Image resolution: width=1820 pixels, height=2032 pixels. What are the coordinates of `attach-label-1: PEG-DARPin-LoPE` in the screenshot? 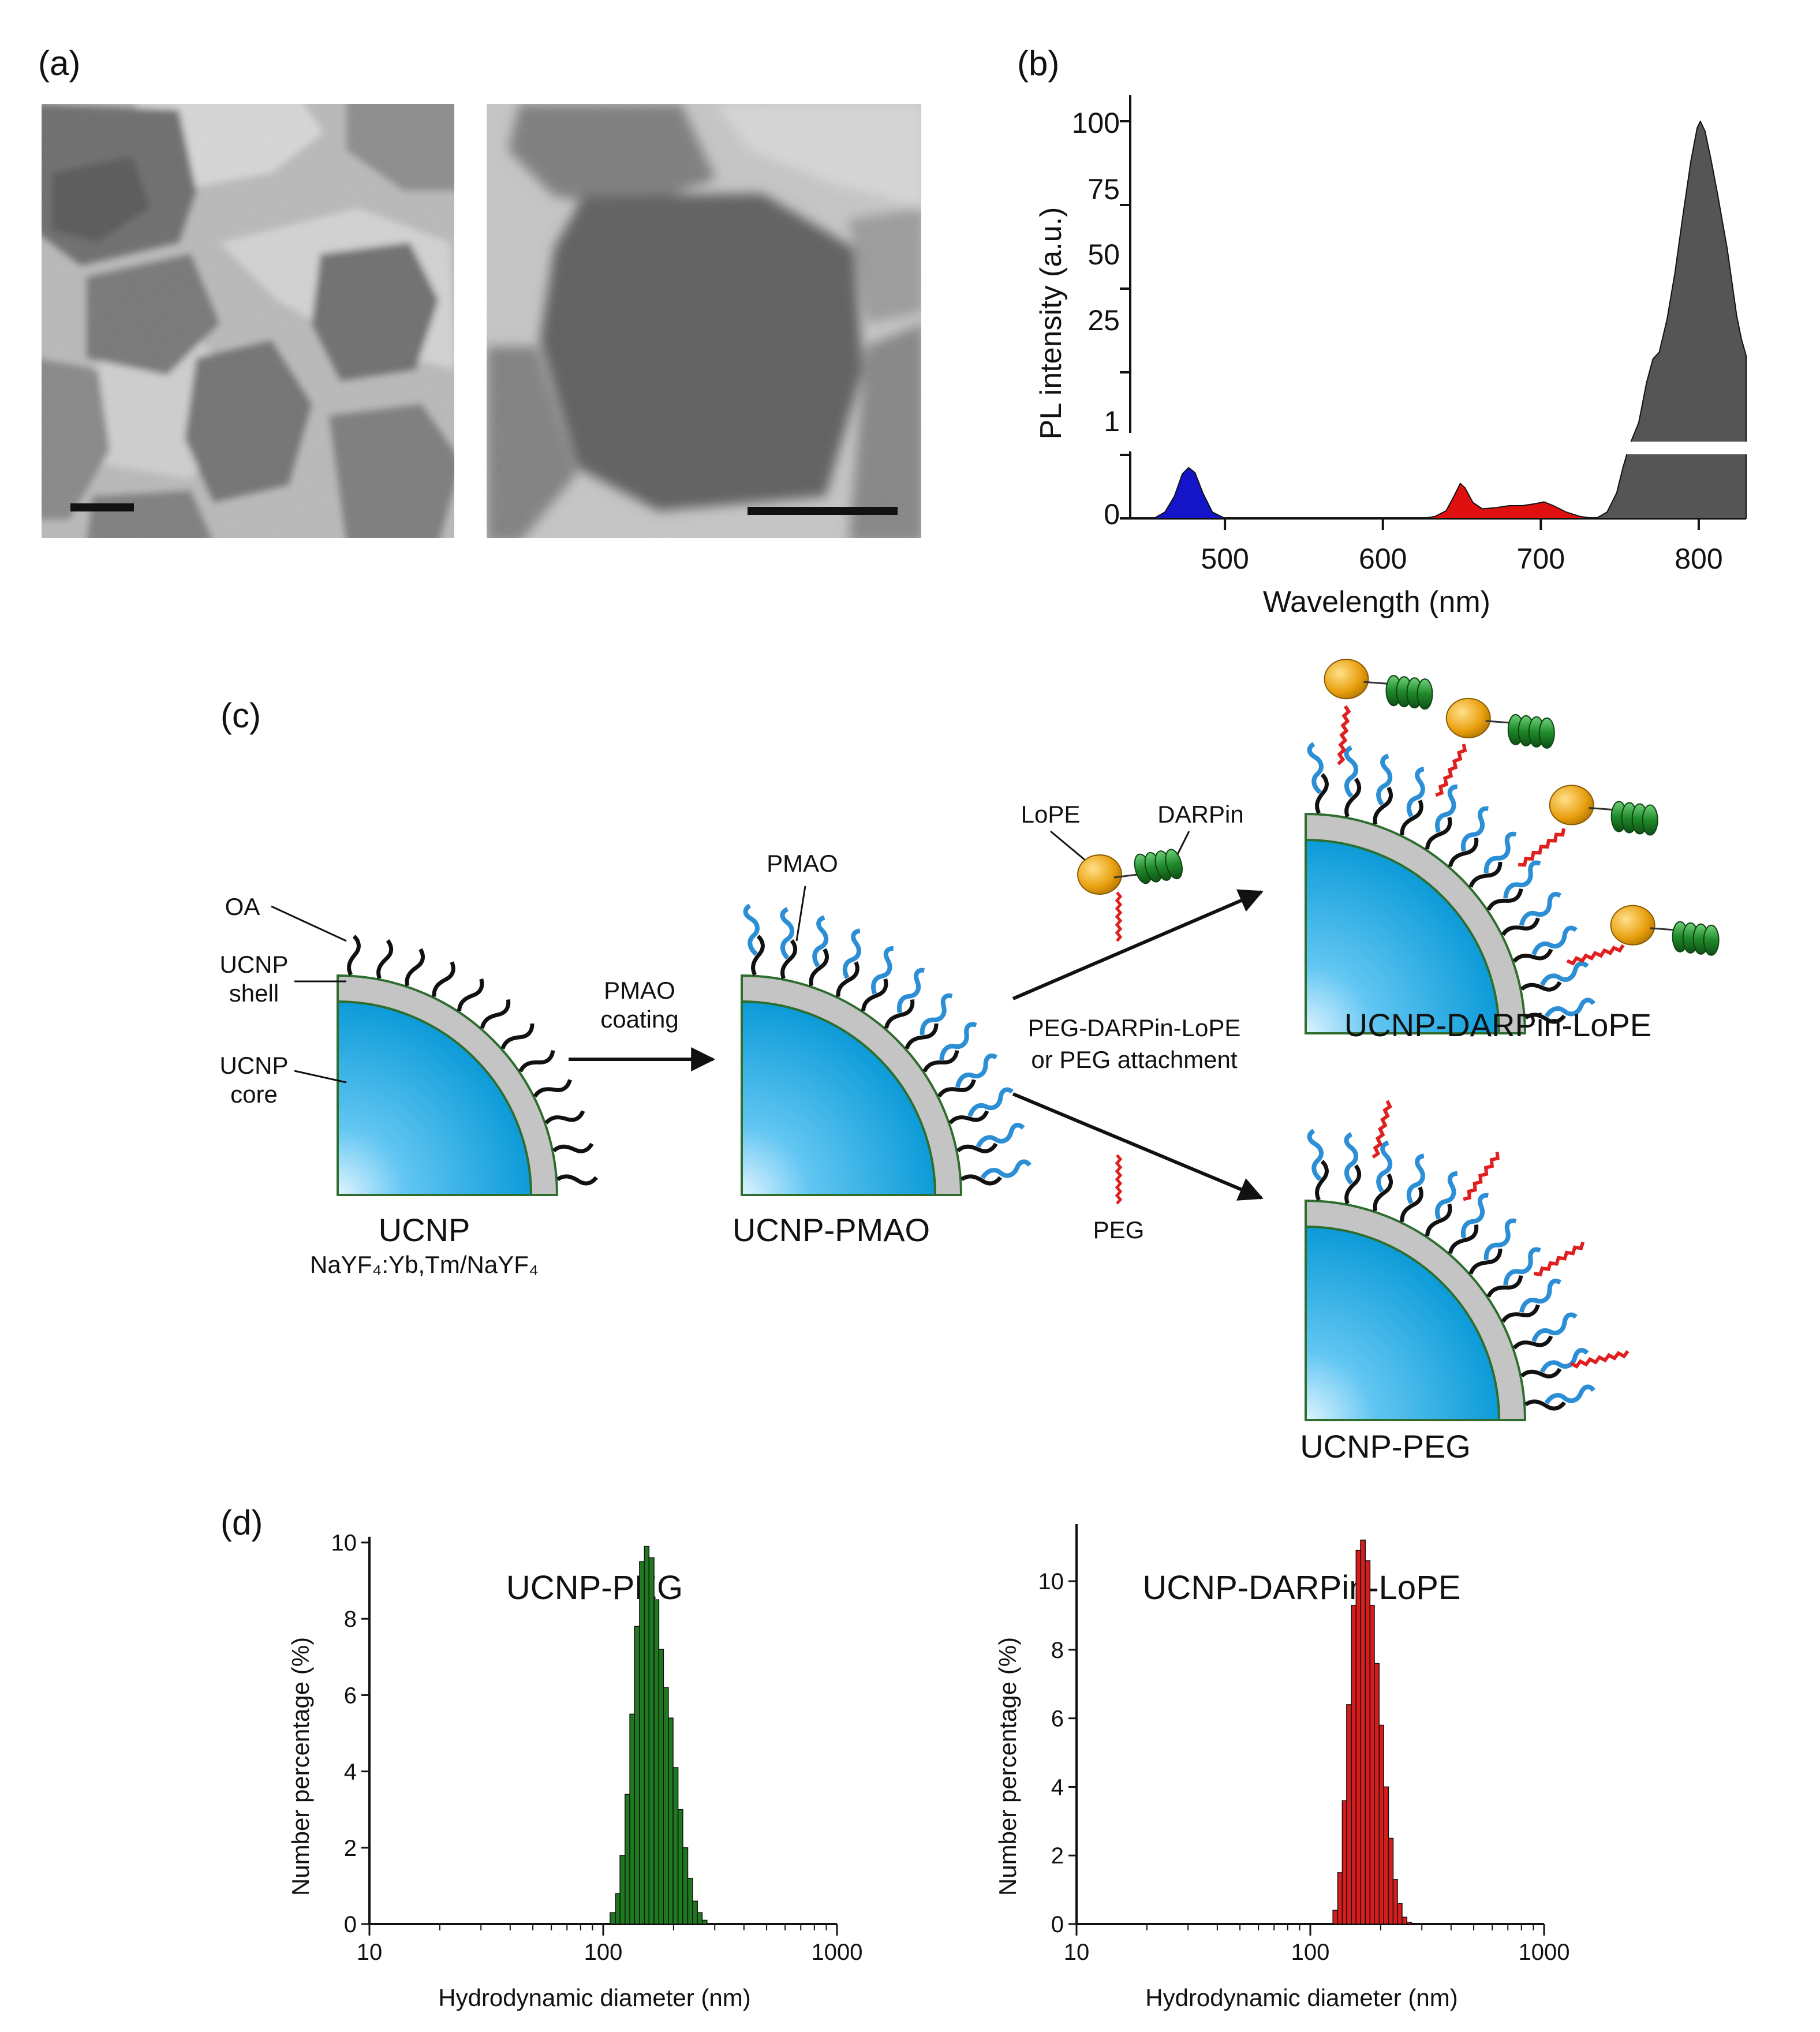 It's located at (1134, 1027).